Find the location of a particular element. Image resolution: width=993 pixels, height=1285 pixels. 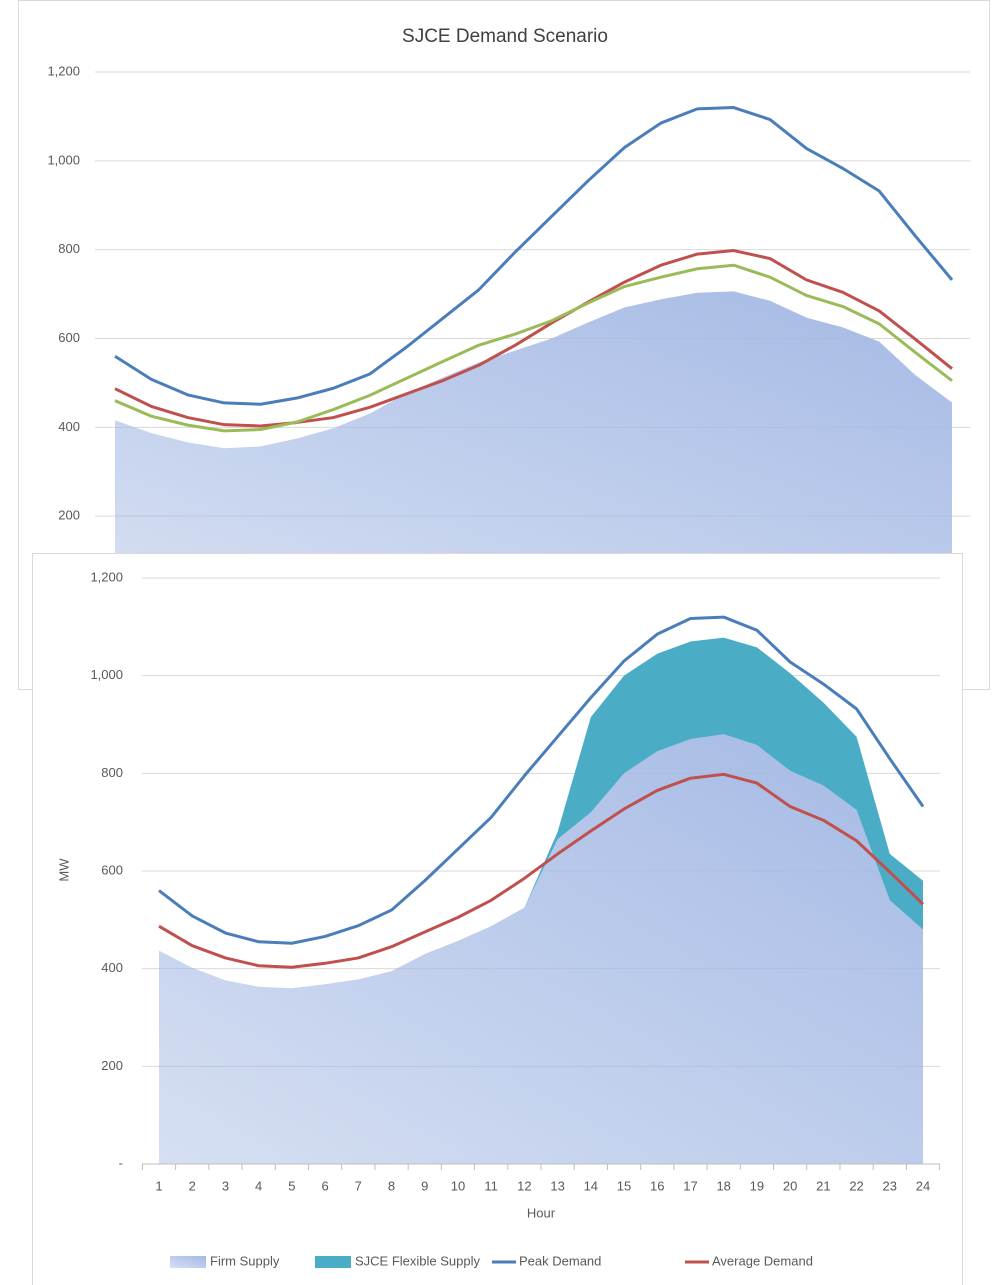

x-tick-label: 21 is located at coordinates (823, 1185).